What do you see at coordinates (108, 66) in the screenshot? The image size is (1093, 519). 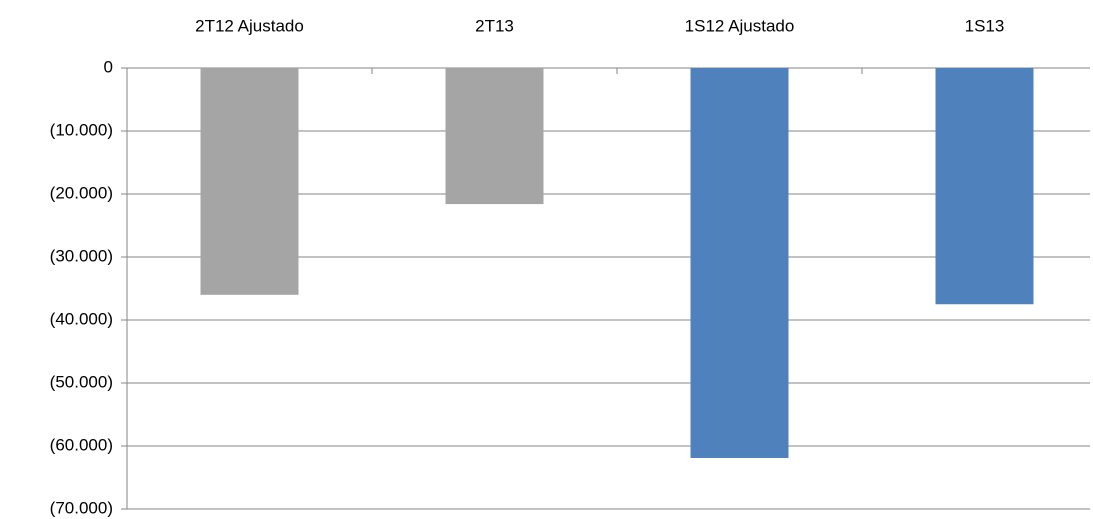 I see `y-tick-label: 0` at bounding box center [108, 66].